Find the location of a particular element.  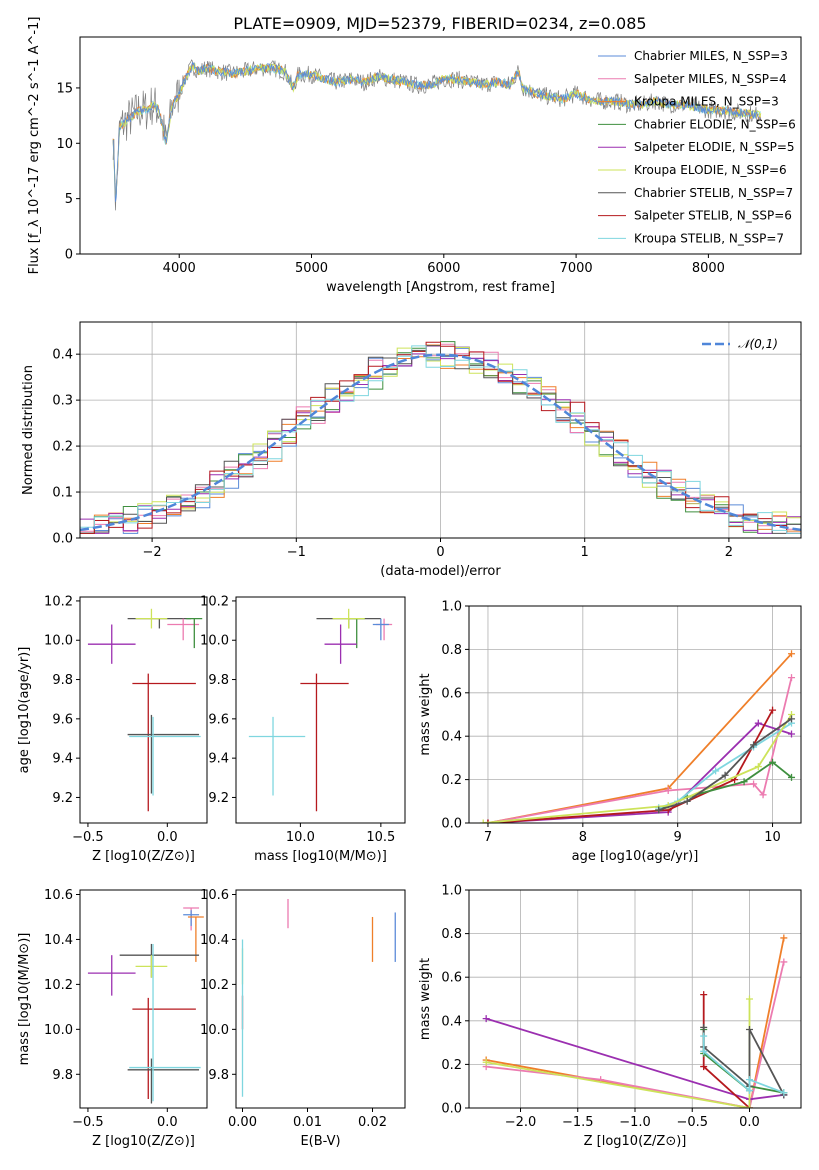

y-axis-label: mass [log10(M/M⊙)] is located at coordinates (24, 999).